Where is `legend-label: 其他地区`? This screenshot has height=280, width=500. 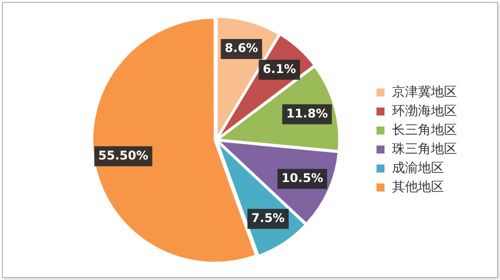
legend-label: 其他地区 is located at coordinates (418, 187).